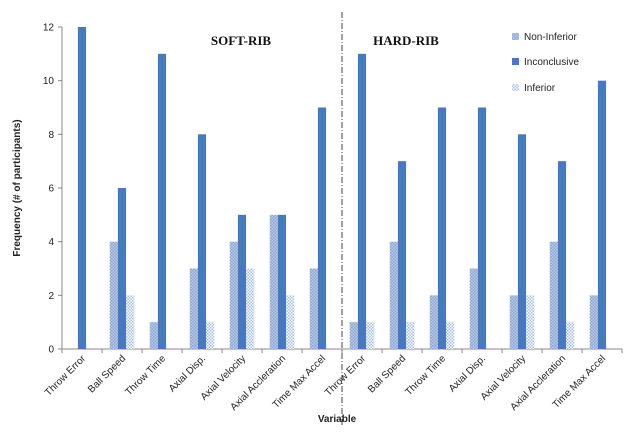 The height and width of the screenshot is (446, 633). What do you see at coordinates (406, 40) in the screenshot?
I see `panel-title-hard-rib: HARD-RIB` at bounding box center [406, 40].